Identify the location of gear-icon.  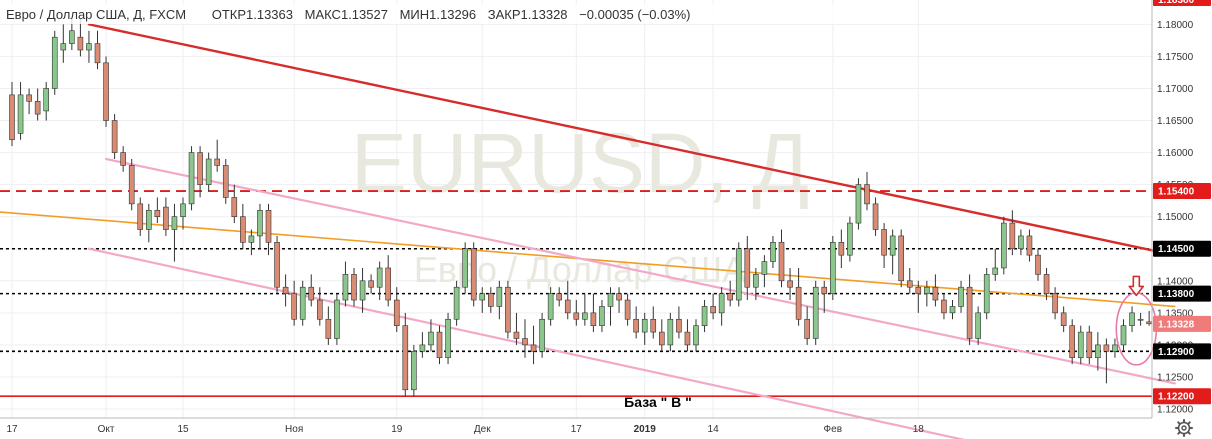
(1184, 428).